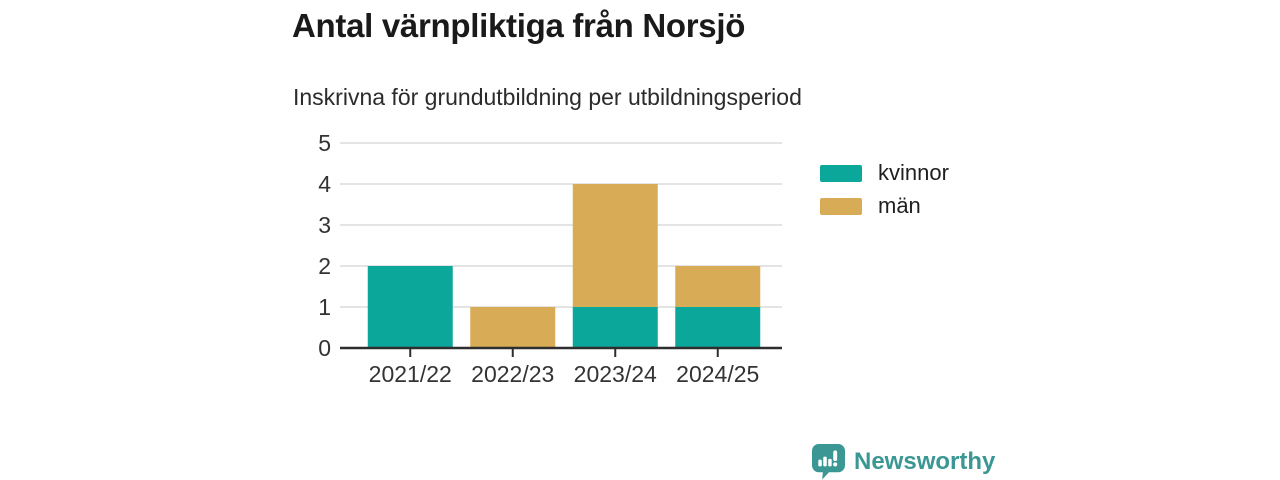 The height and width of the screenshot is (480, 1280). Describe the element at coordinates (324, 143) in the screenshot. I see `y-tick-label: 5` at that location.